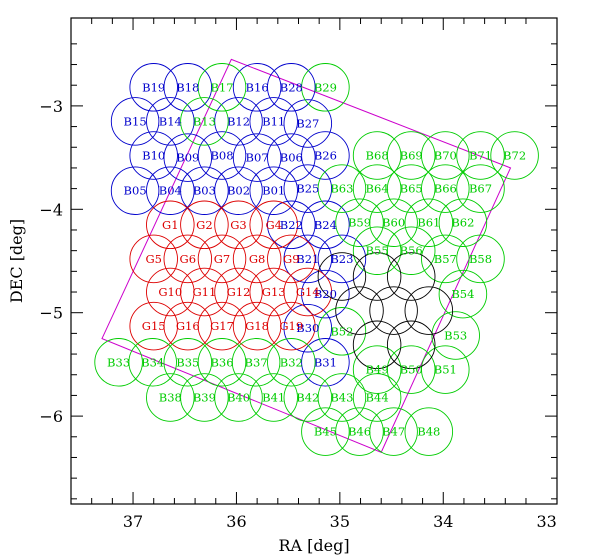  Describe the element at coordinates (238, 397) in the screenshot. I see `footprint-circle-b40` at that location.